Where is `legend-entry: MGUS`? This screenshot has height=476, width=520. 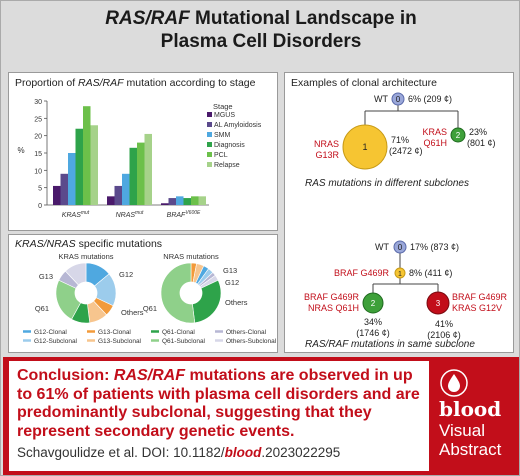 legend-entry: MGUS is located at coordinates (224, 115).